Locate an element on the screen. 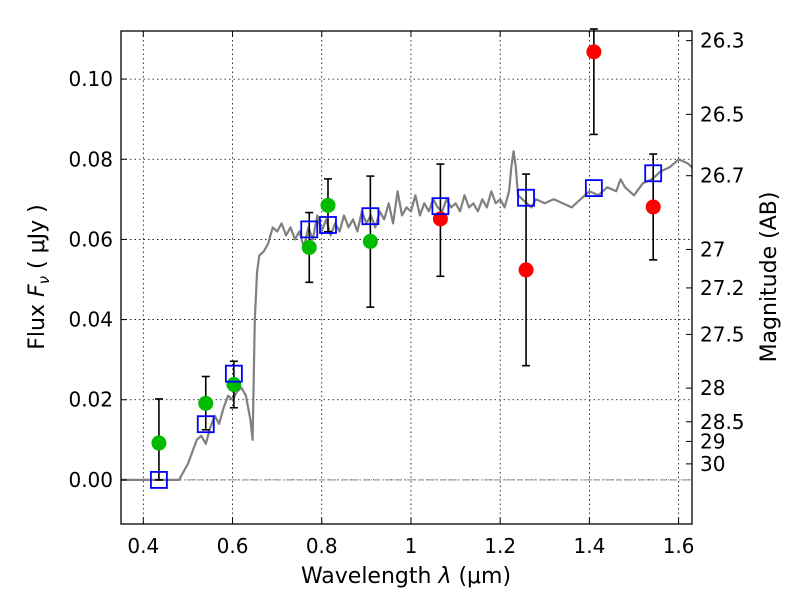 Image resolution: width=800 pixels, height=600 pixels. magnitude-axis-label: Magnitude (AB) is located at coordinates (769, 277).